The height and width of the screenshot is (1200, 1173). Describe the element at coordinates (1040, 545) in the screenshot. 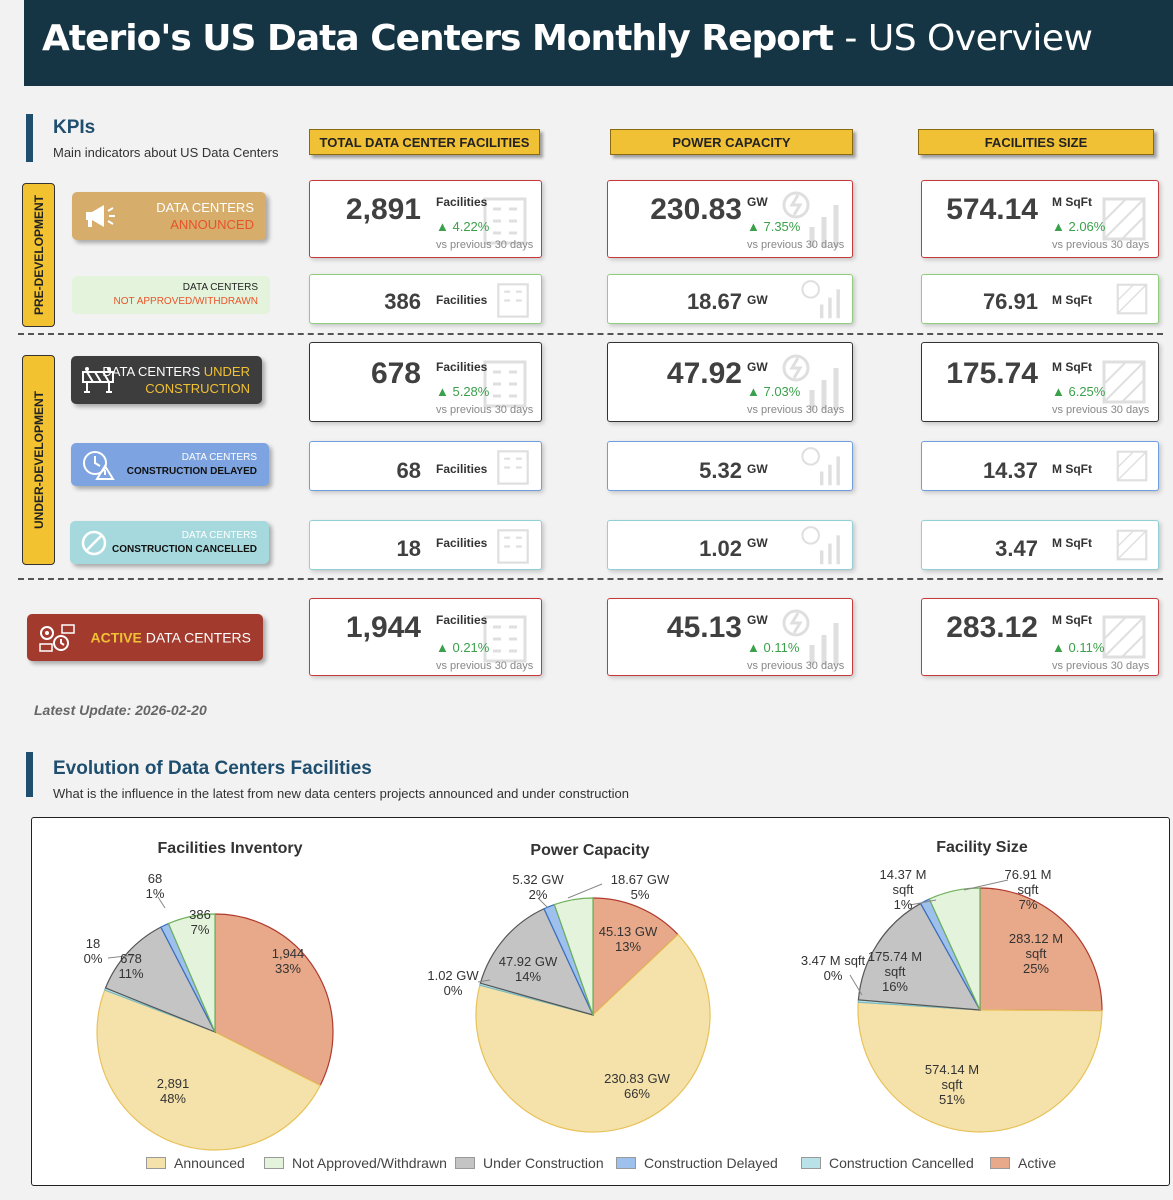

I see `kpi-cancelled-size: 3.47 M SqFt` at that location.